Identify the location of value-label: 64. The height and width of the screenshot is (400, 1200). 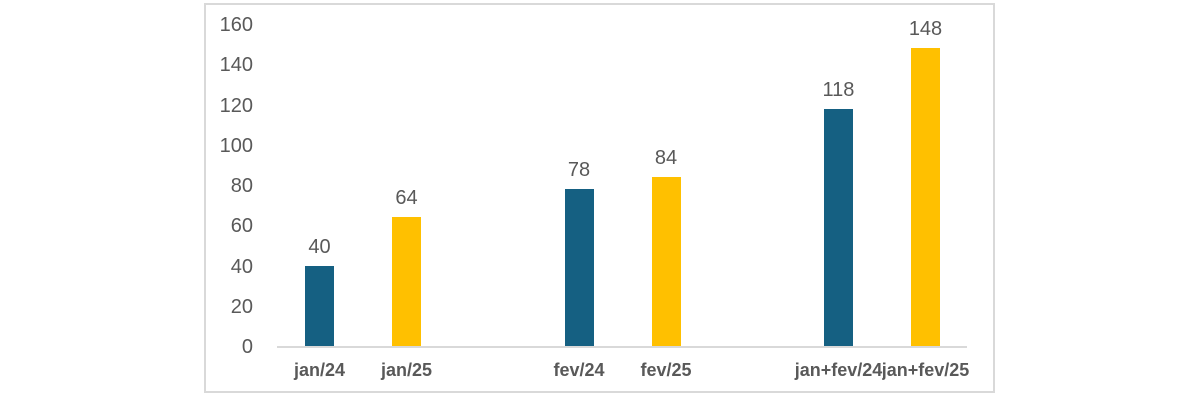
(406, 198).